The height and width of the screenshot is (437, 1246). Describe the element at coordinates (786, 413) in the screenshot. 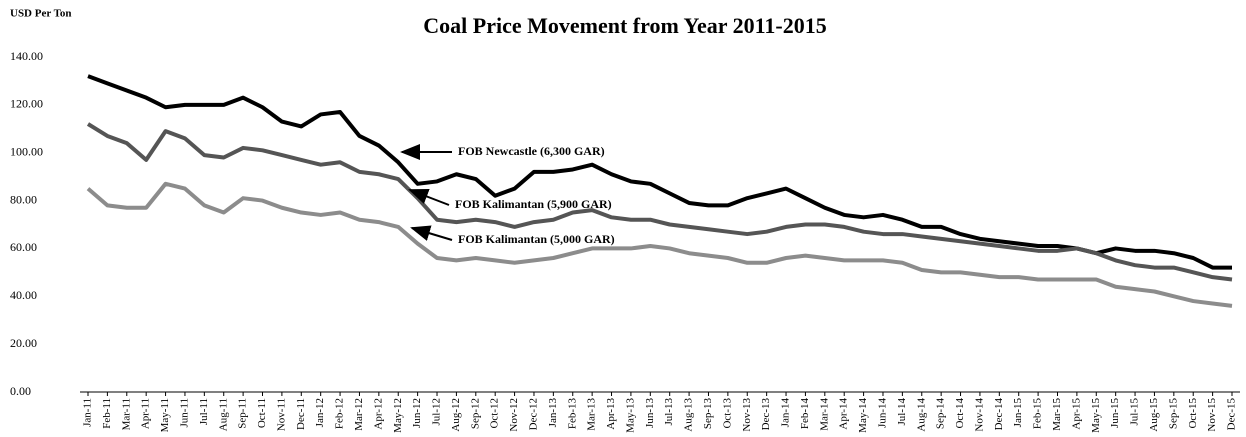

I see `x-tick-label: Jan-14` at that location.